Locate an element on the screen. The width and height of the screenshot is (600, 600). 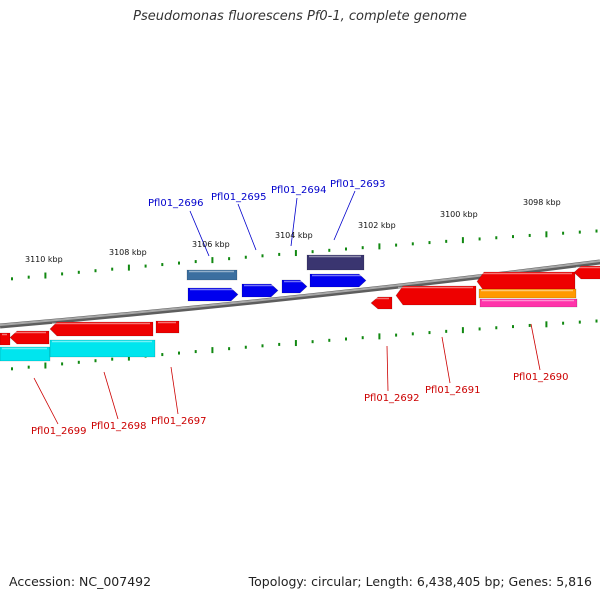
gene-left-edge is located at coordinates (5, 339).